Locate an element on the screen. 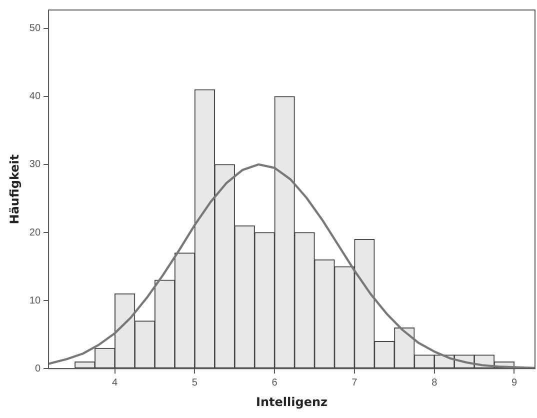  x-tick-label: 5 is located at coordinates (195, 382).